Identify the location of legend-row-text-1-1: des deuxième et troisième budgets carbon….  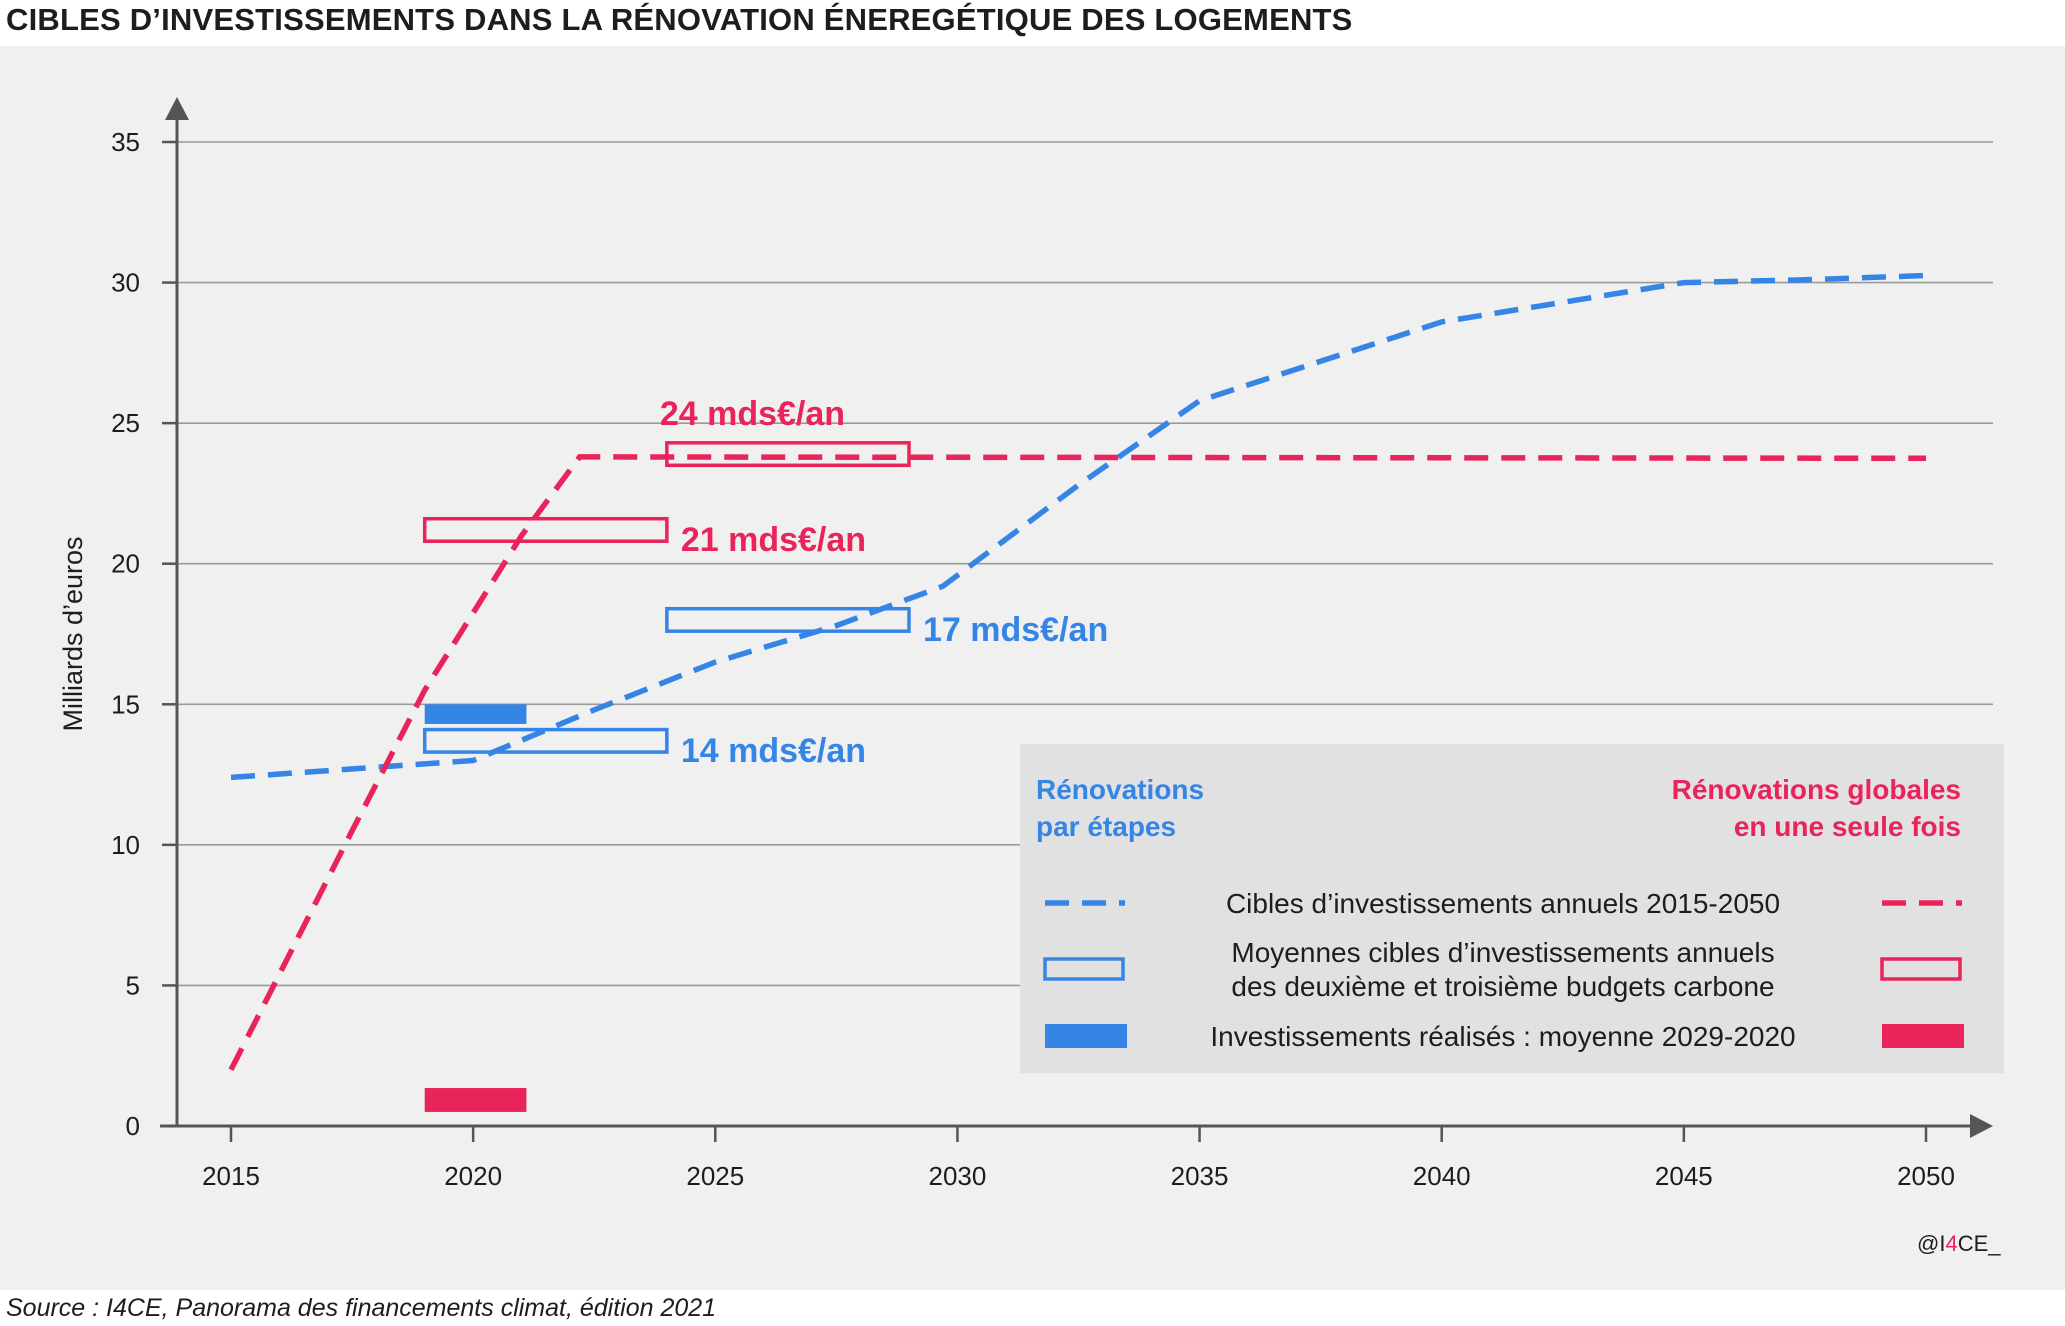
(1502, 986).